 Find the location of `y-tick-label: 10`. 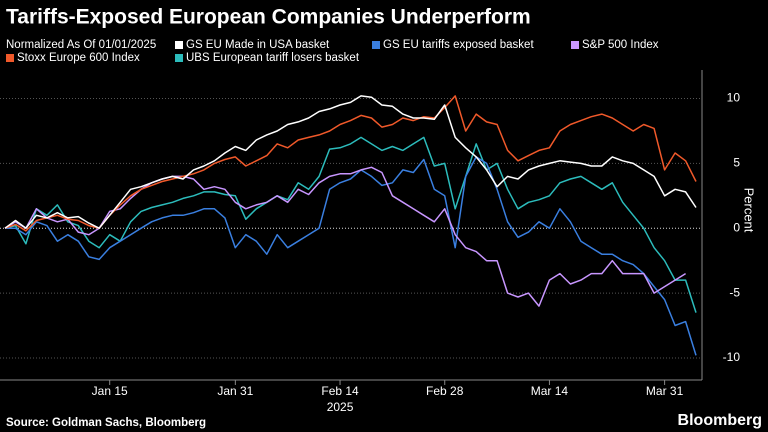

y-tick-label: 10 is located at coordinates (734, 98).